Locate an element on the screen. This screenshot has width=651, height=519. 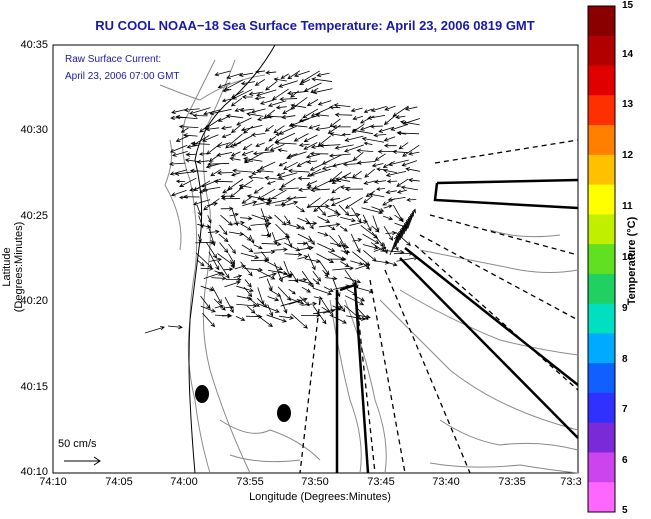
x-tick-label: 74:05 is located at coordinates (119, 482).